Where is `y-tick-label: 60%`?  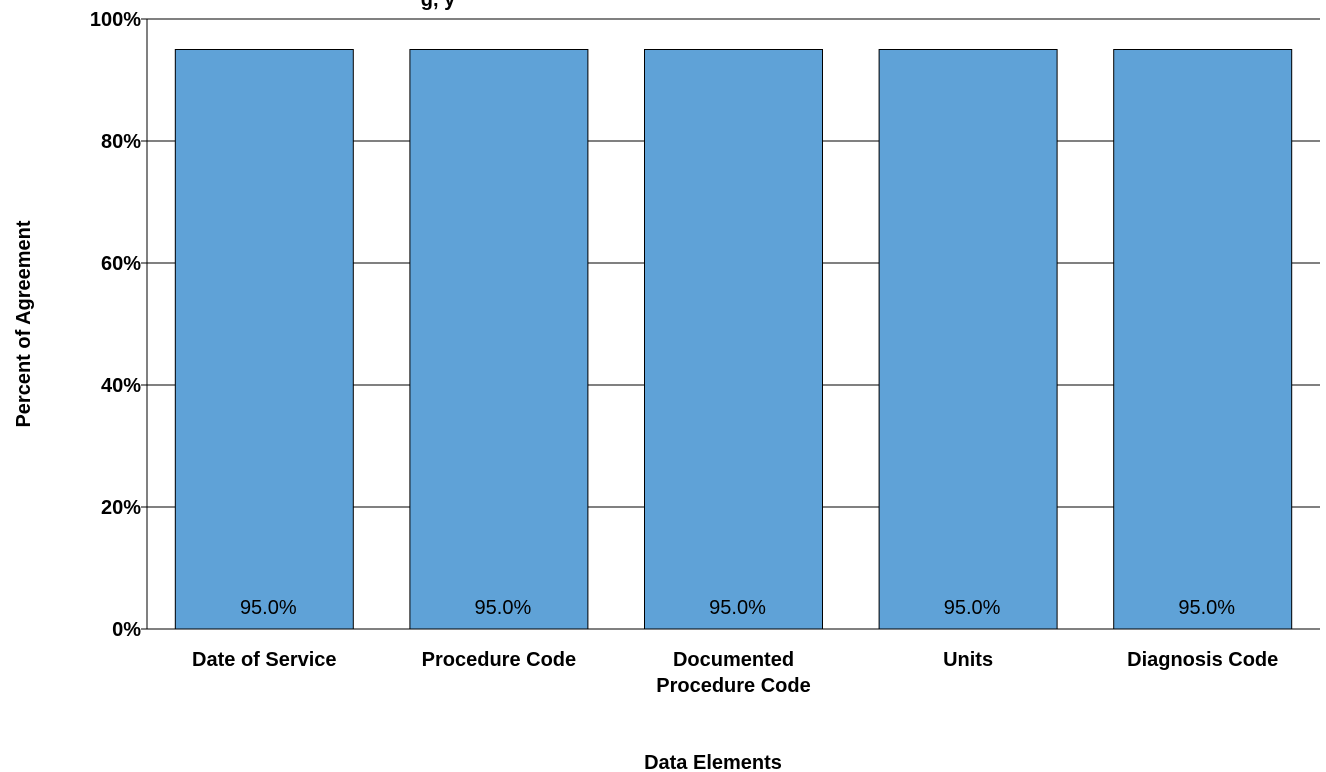 y-tick-label: 60% is located at coordinates (121, 264).